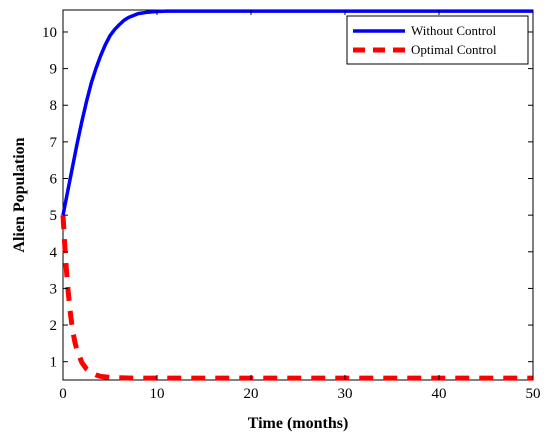  I want to click on x-tick-label: 50, so click(533, 394).